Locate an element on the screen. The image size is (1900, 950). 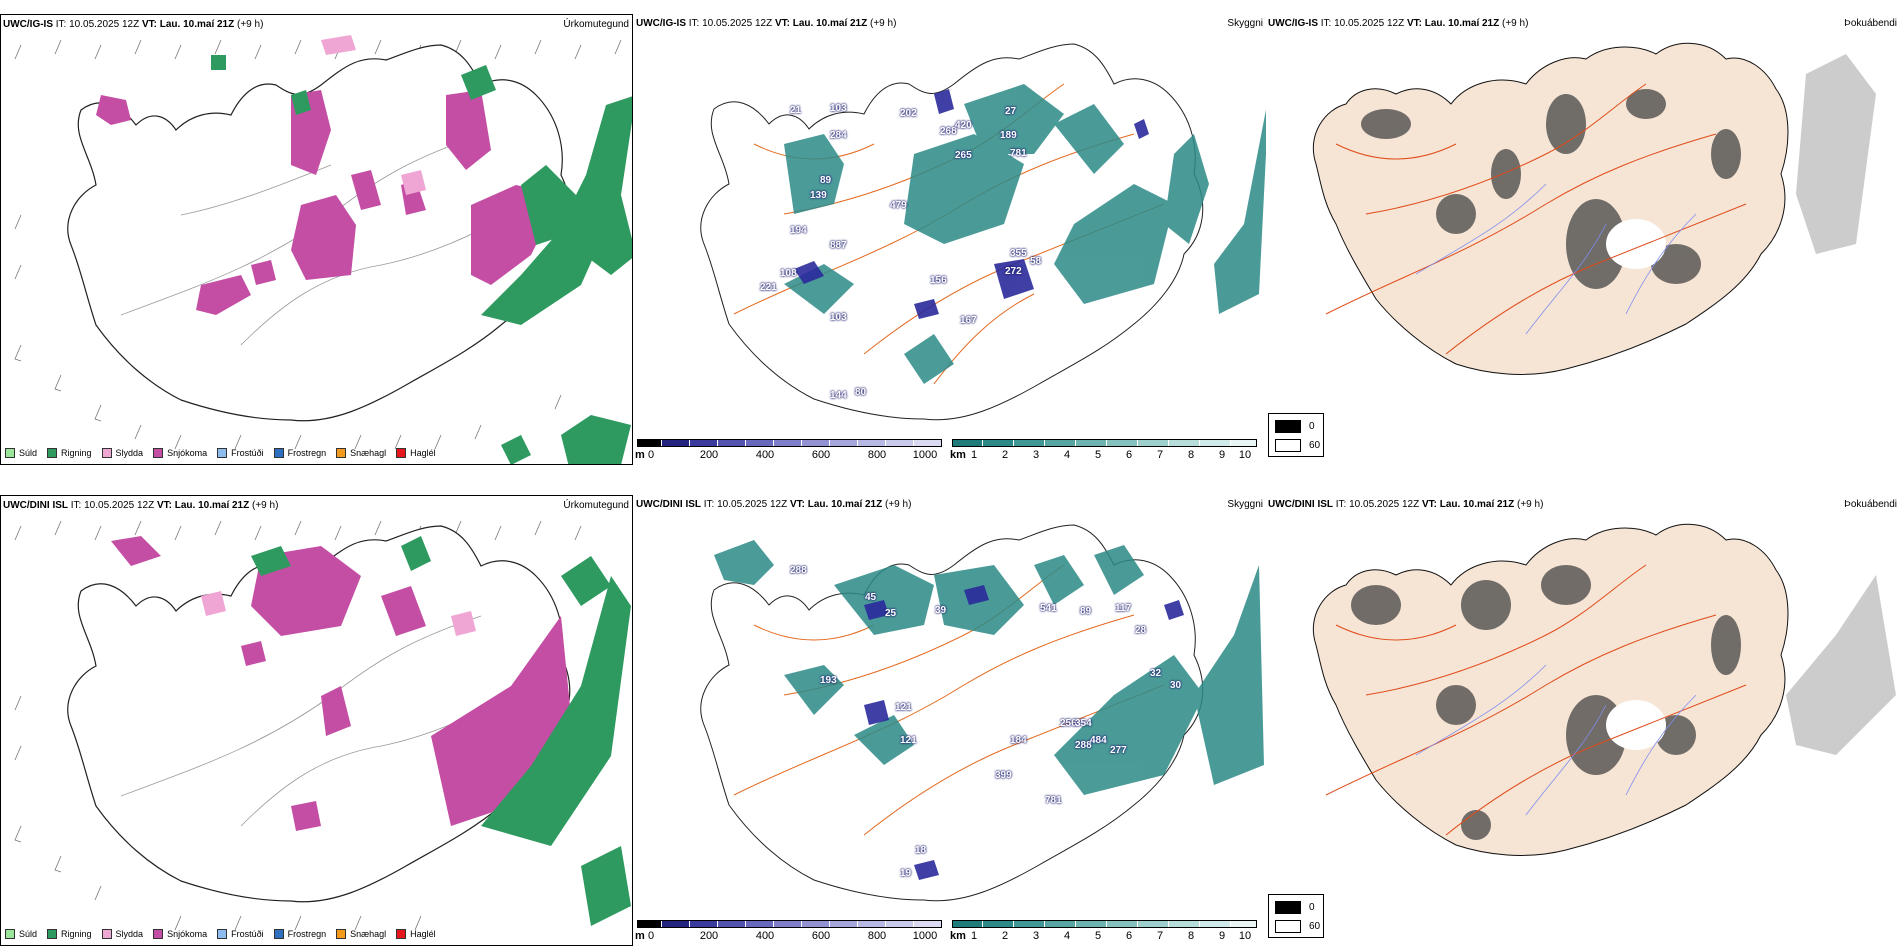
fog-key-white is located at coordinates (1288, 926).